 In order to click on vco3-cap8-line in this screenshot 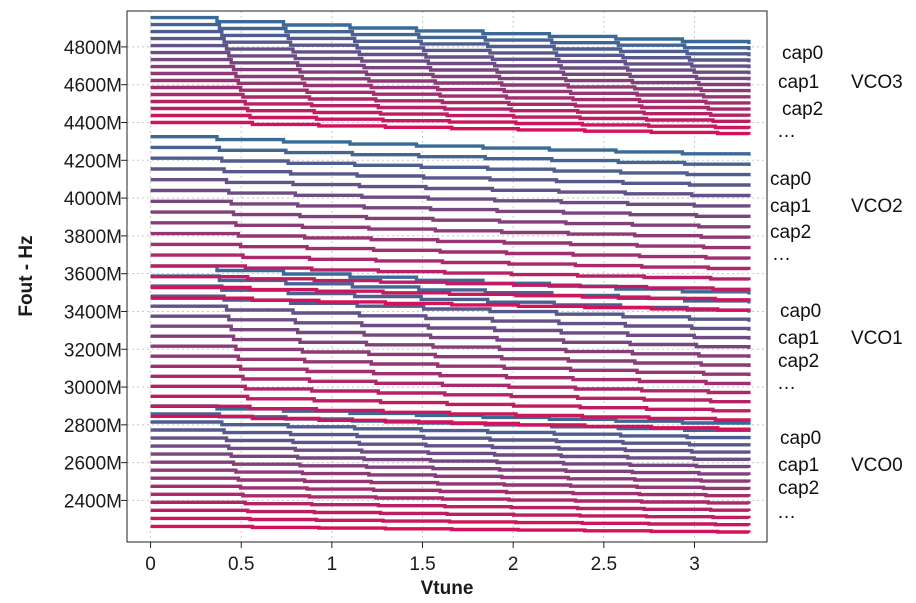, I will do `click(450, 82)`.